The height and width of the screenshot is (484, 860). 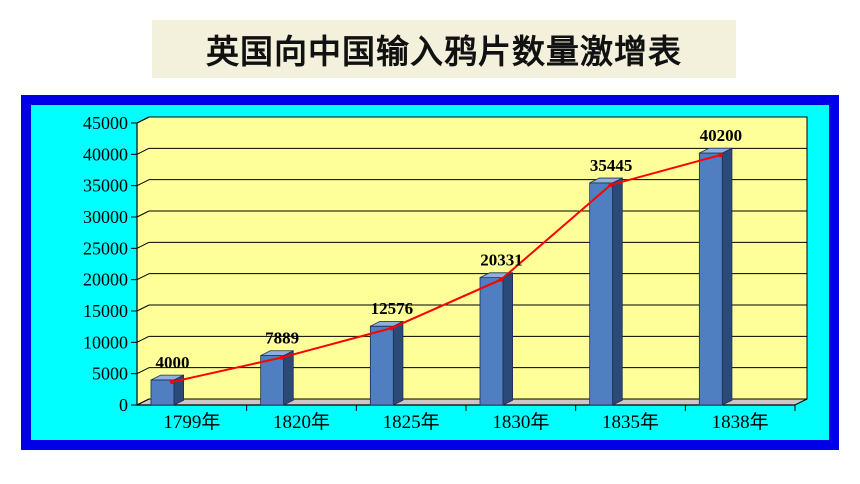 I want to click on chart-title-box: 英国向中国输入鸦片数量激增表, so click(x=444, y=49).